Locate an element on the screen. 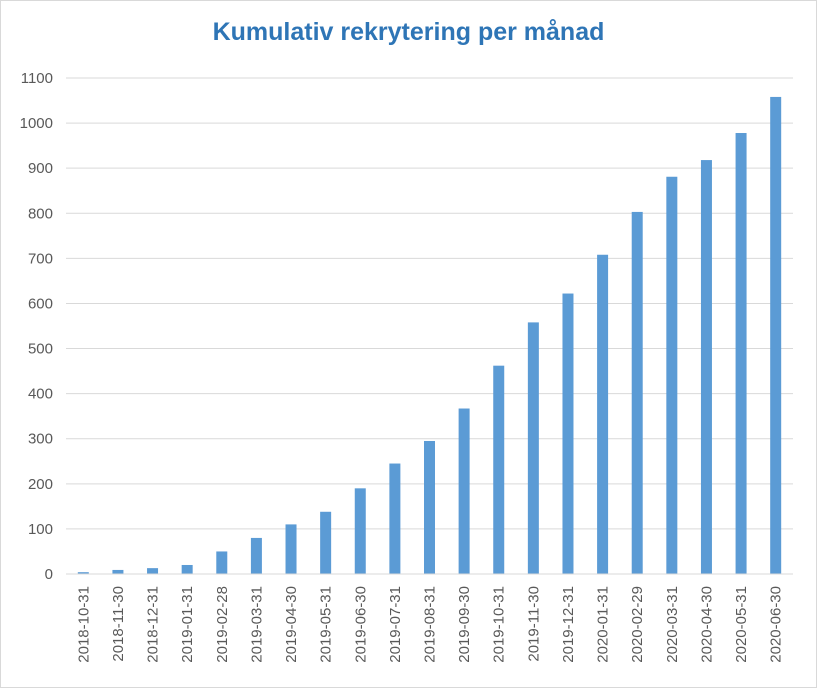  y-tick-label: 200 is located at coordinates (40, 484).